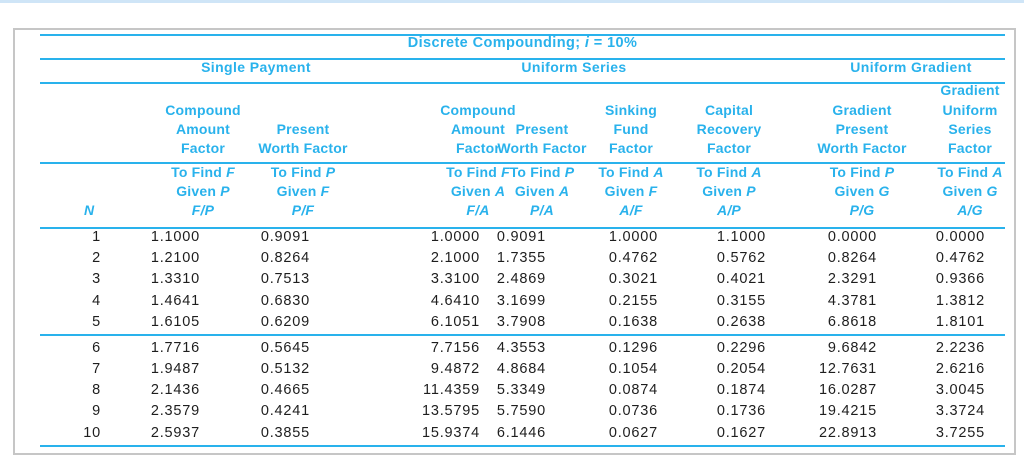 The image size is (1024, 460). Describe the element at coordinates (741, 322) in the screenshot. I see `table-cell-a-p: 0.2638` at that location.